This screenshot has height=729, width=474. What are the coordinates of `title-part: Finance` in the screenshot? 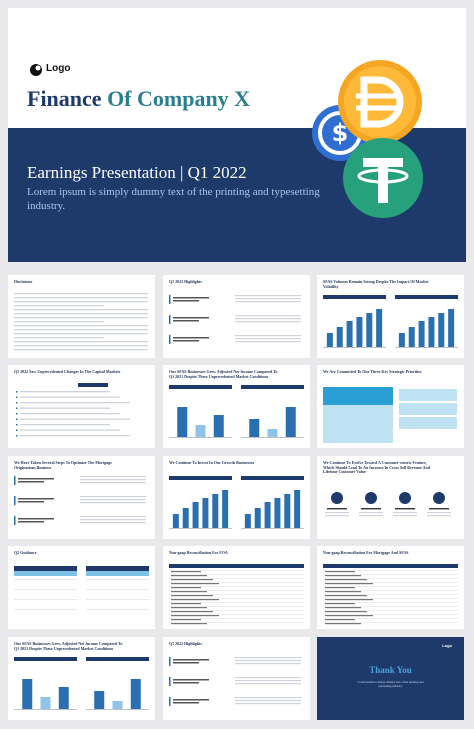 It's located at (64, 98).